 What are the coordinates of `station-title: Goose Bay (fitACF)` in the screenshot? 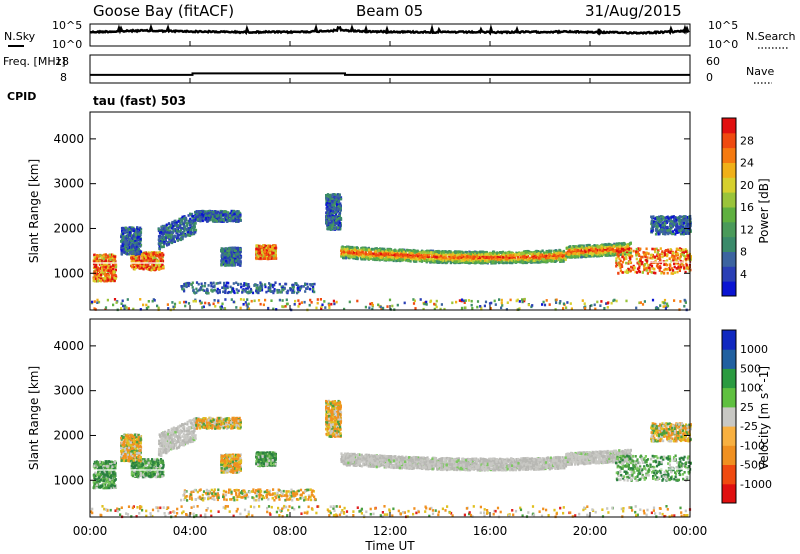 It's located at (163, 11).